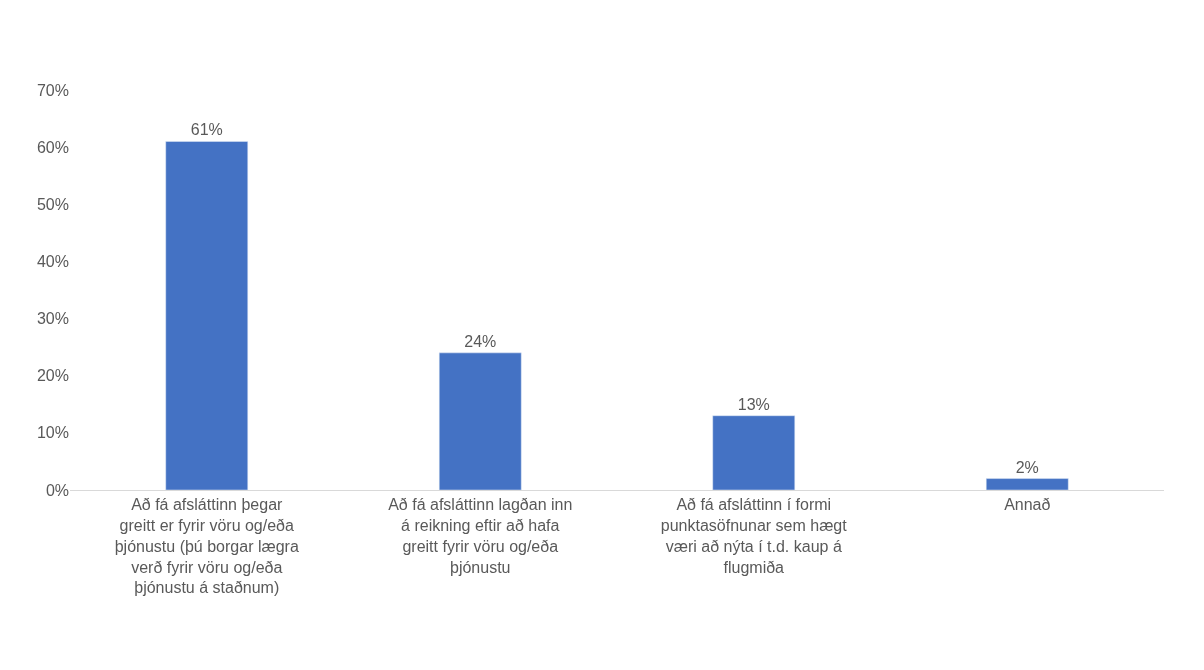  Describe the element at coordinates (480, 341) in the screenshot. I see `data-label: 24%` at that location.